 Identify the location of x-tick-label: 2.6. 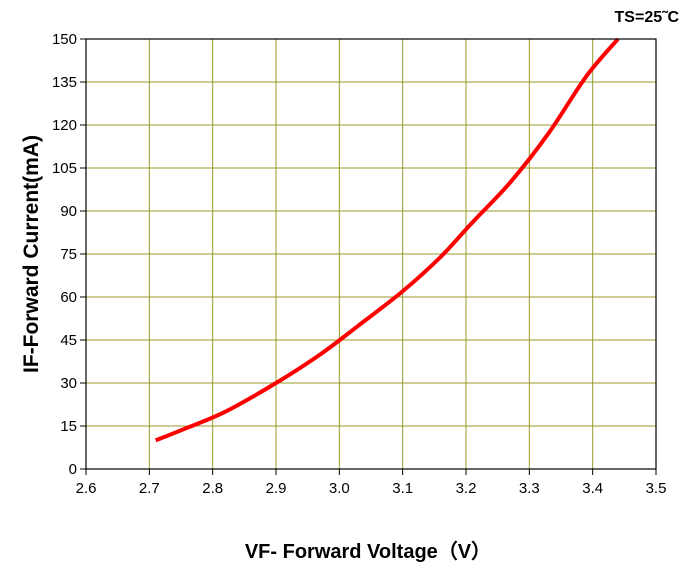
(86, 488).